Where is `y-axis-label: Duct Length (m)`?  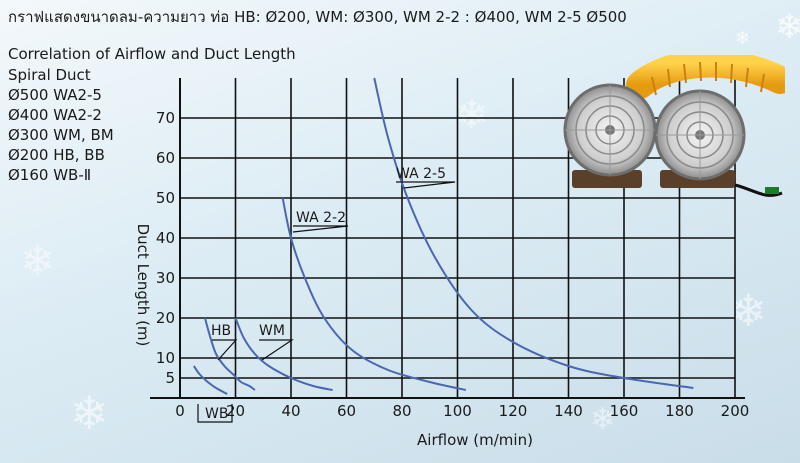 y-axis-label: Duct Length (m) is located at coordinates (143, 285).